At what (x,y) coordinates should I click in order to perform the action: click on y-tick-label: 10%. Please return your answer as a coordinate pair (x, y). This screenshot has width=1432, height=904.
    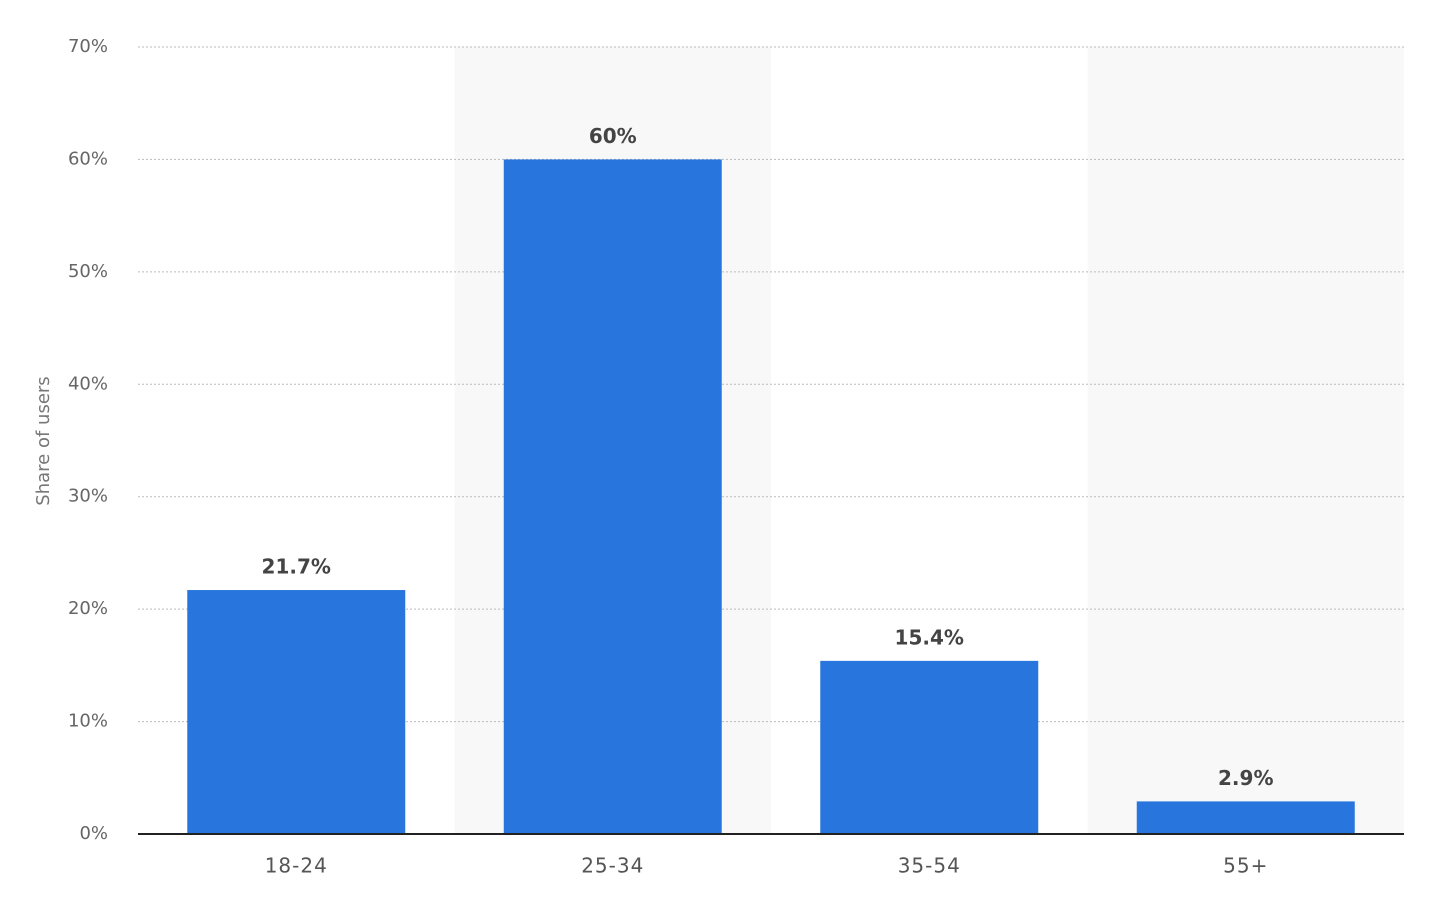
    Looking at the image, I should click on (88, 721).